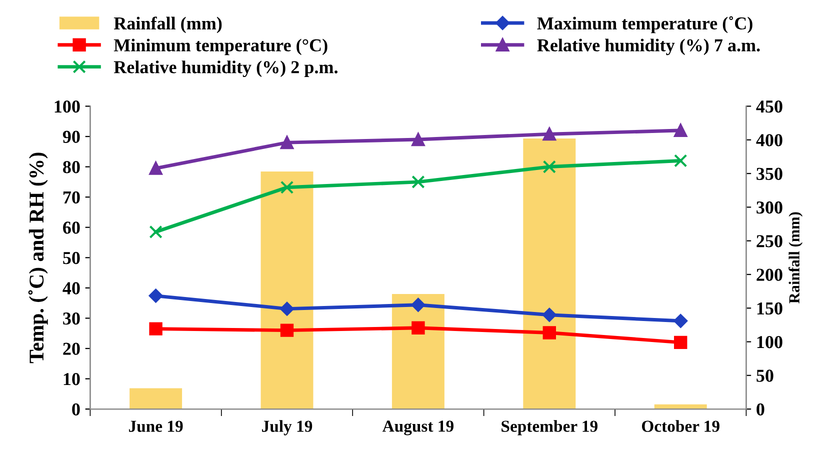 This screenshot has height=452, width=820. I want to click on x-tick-label: September 19, so click(550, 428).